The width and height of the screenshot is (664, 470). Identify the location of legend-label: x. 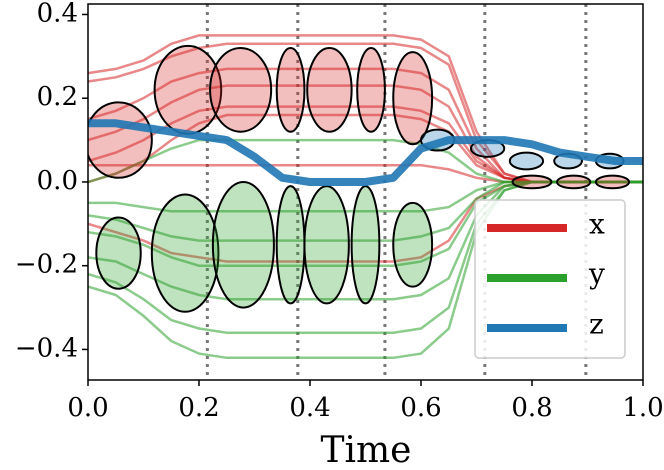
(597, 224).